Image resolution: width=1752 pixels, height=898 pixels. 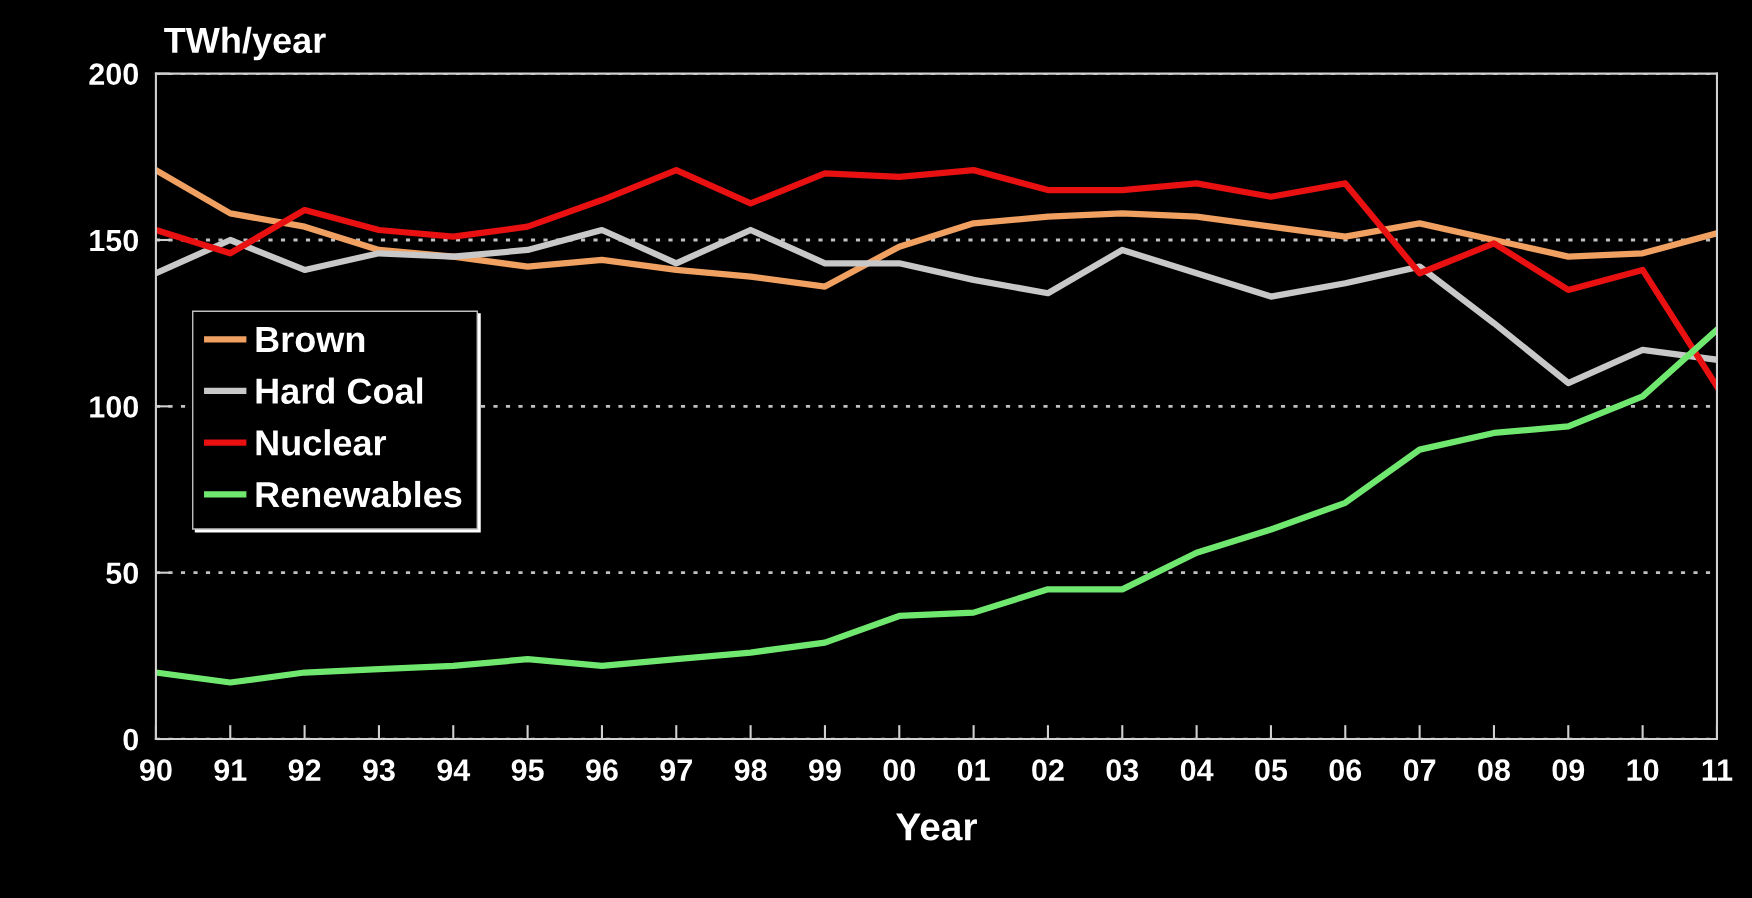 What do you see at coordinates (1345, 770) in the screenshot?
I see `x-tick-label: 06` at bounding box center [1345, 770].